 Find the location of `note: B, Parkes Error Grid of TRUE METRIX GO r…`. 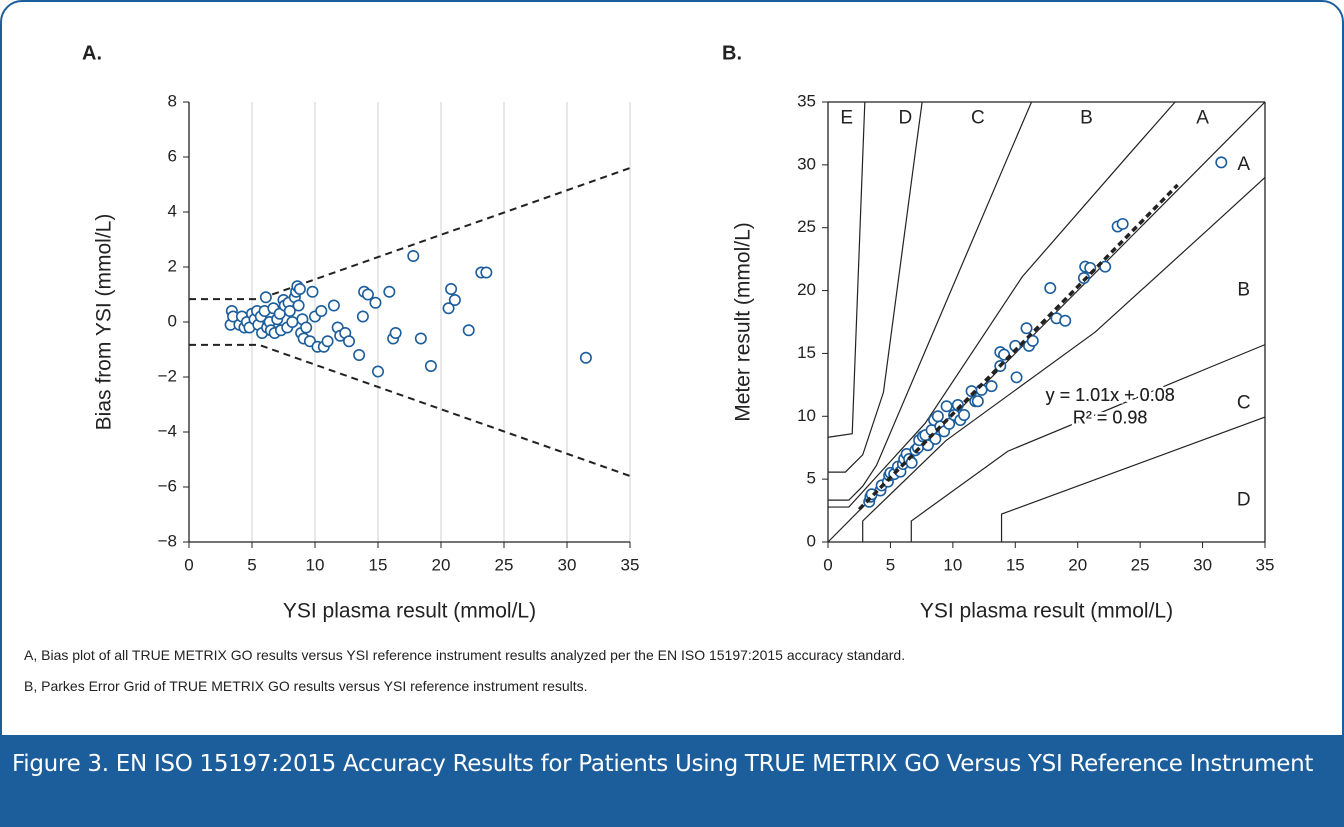

note: B, Parkes Error Grid of TRUE METRIX GO r… is located at coordinates (306, 686).